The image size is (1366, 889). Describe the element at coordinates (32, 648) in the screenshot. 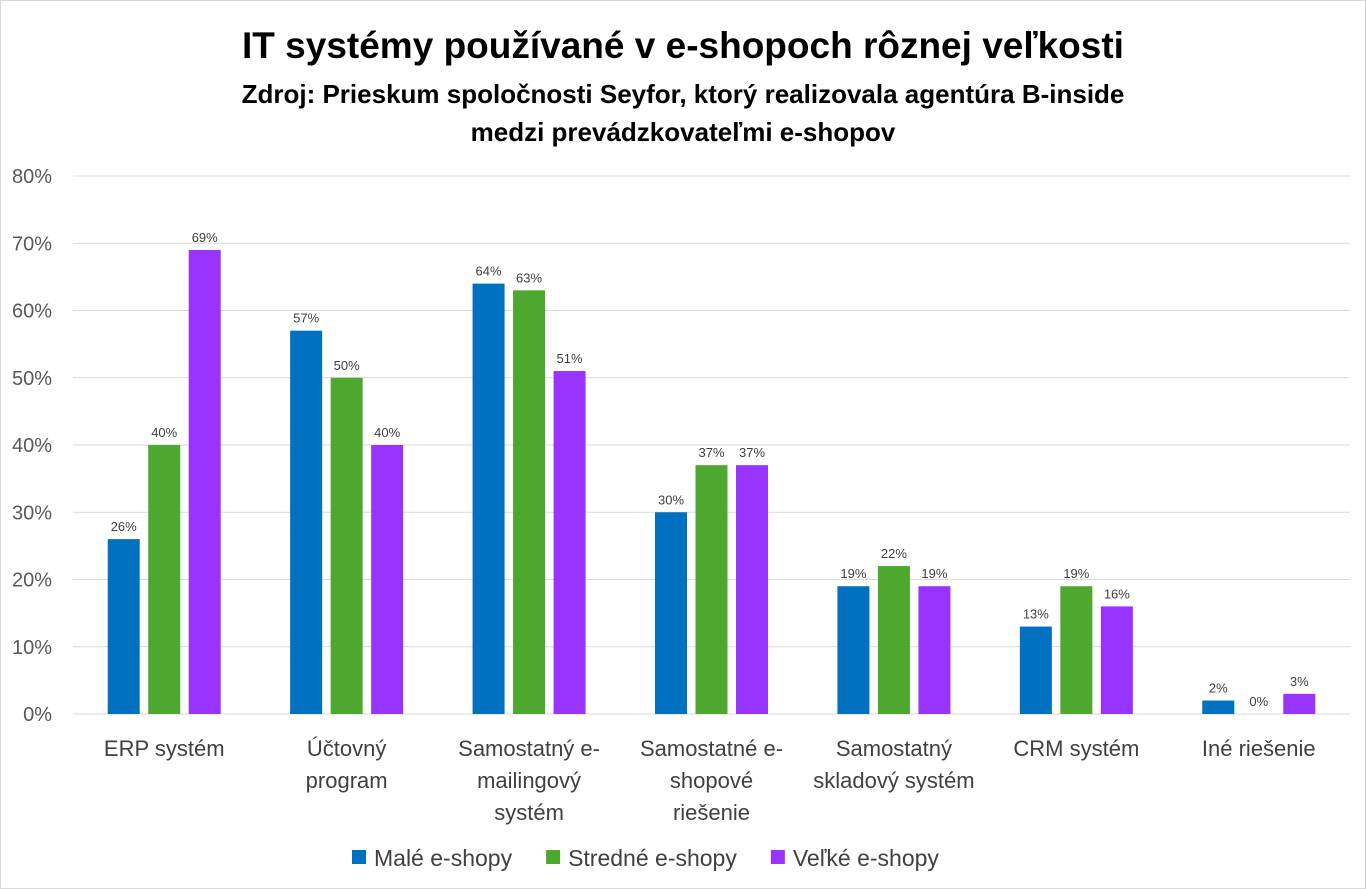

I see `y-tick-label: 10%` at that location.